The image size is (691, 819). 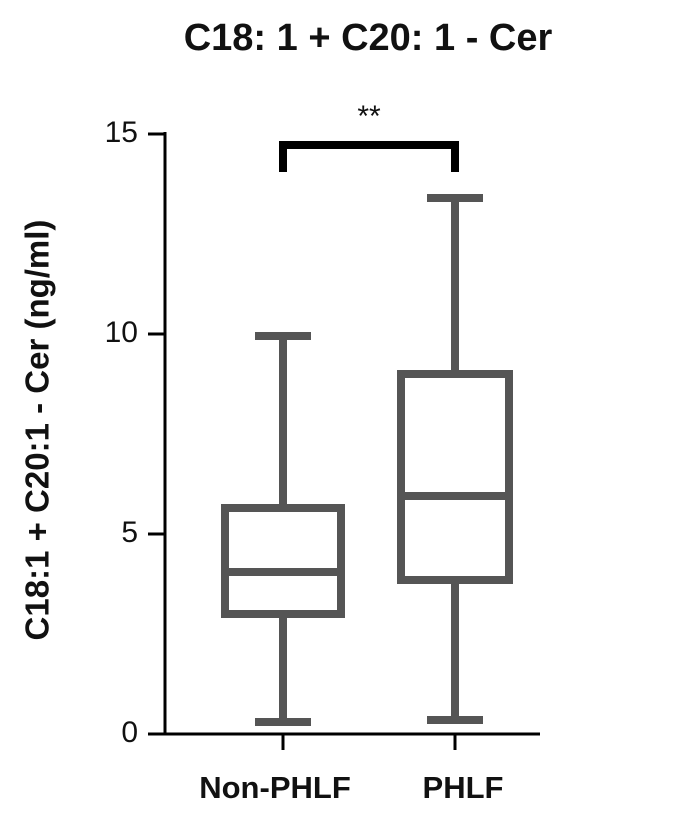 What do you see at coordinates (275, 787) in the screenshot?
I see `x-tick-label: Non-PHLF` at bounding box center [275, 787].